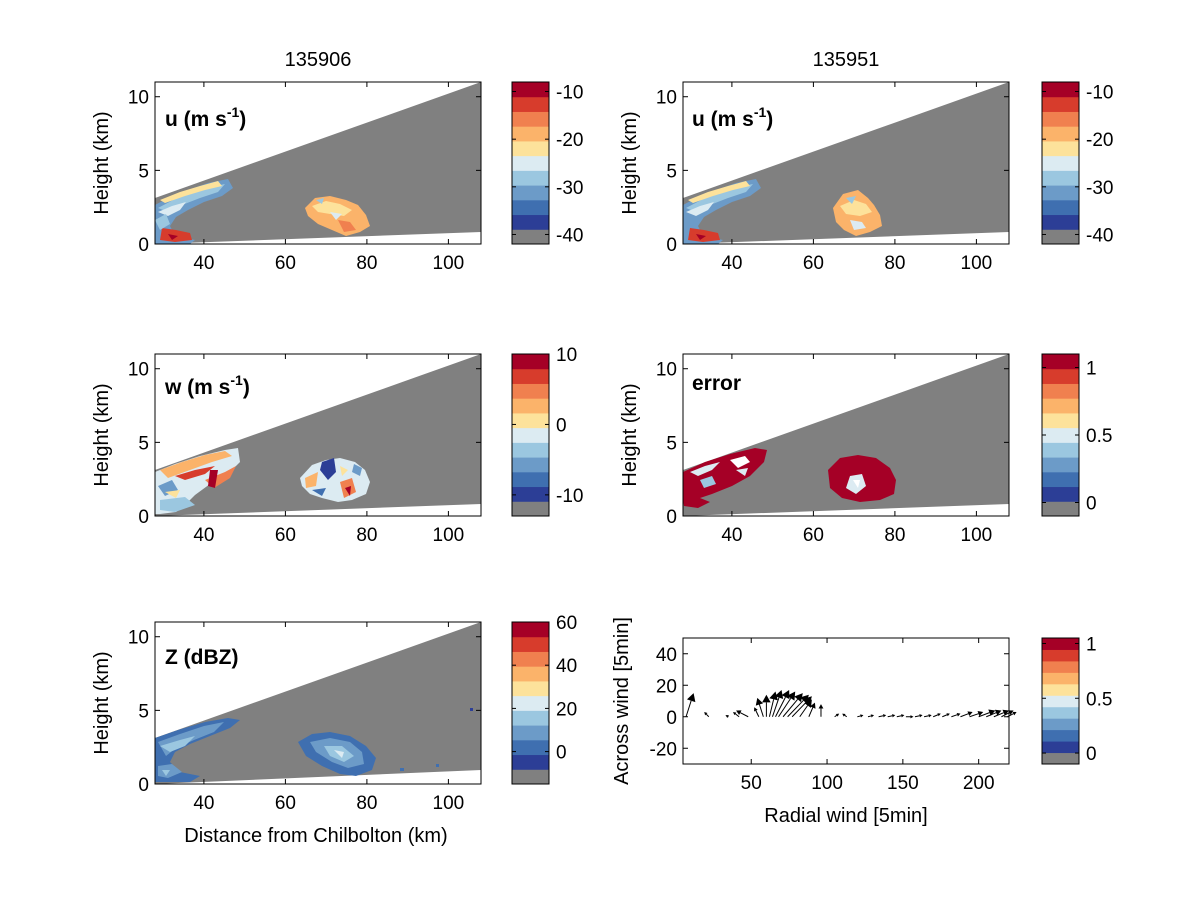 The height and width of the screenshot is (900, 1200). I want to click on panel-z, so click(318, 703).